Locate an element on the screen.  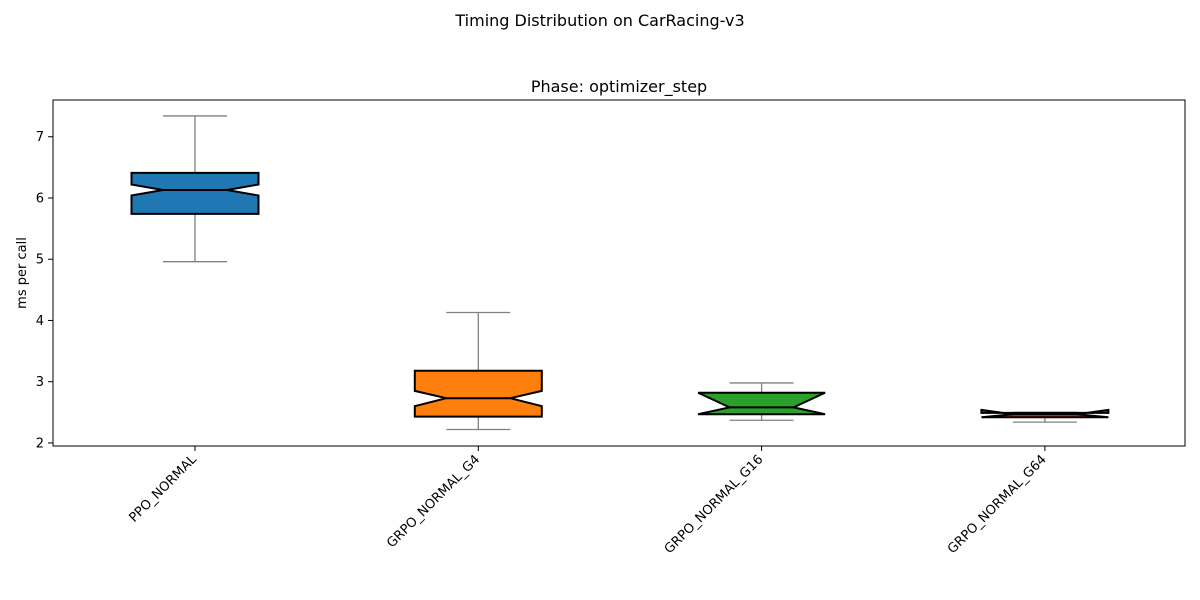
y-tick-label: 2 is located at coordinates (40, 443).